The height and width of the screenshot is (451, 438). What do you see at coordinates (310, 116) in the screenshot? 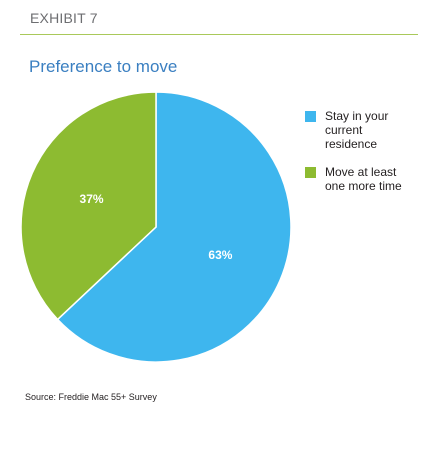
I see `legend-swatch-stay` at bounding box center [310, 116].